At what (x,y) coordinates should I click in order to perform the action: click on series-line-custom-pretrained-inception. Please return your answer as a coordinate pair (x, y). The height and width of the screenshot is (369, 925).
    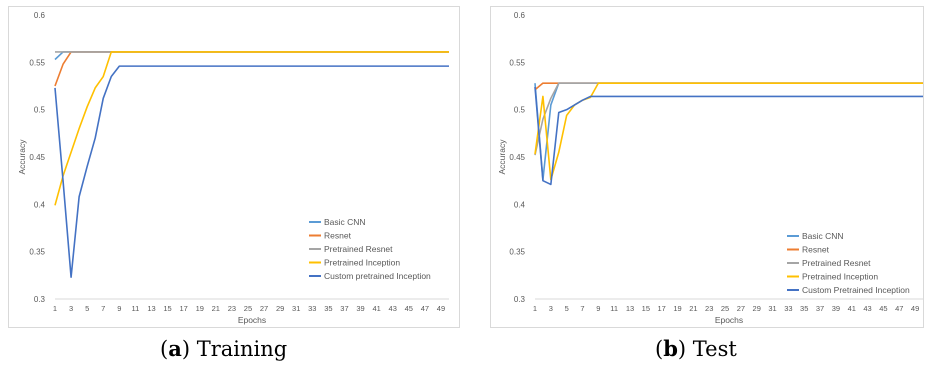
    Looking at the image, I should click on (728, 136).